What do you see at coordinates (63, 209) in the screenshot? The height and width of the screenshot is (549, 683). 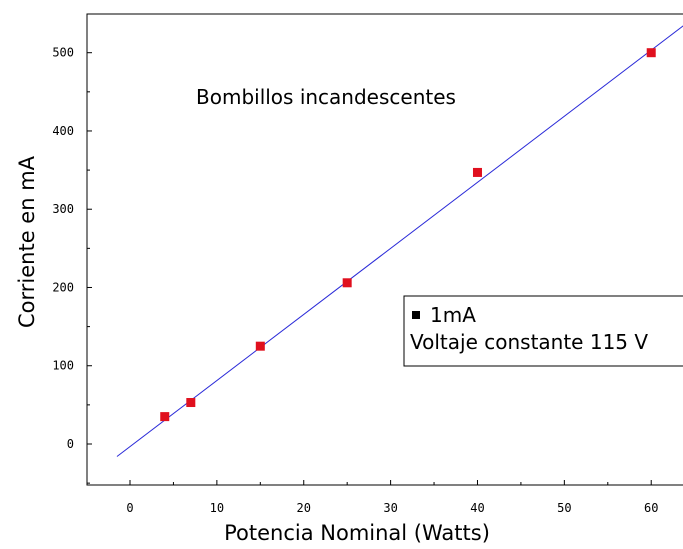 I see `y-tick-label: 300` at bounding box center [63, 209].